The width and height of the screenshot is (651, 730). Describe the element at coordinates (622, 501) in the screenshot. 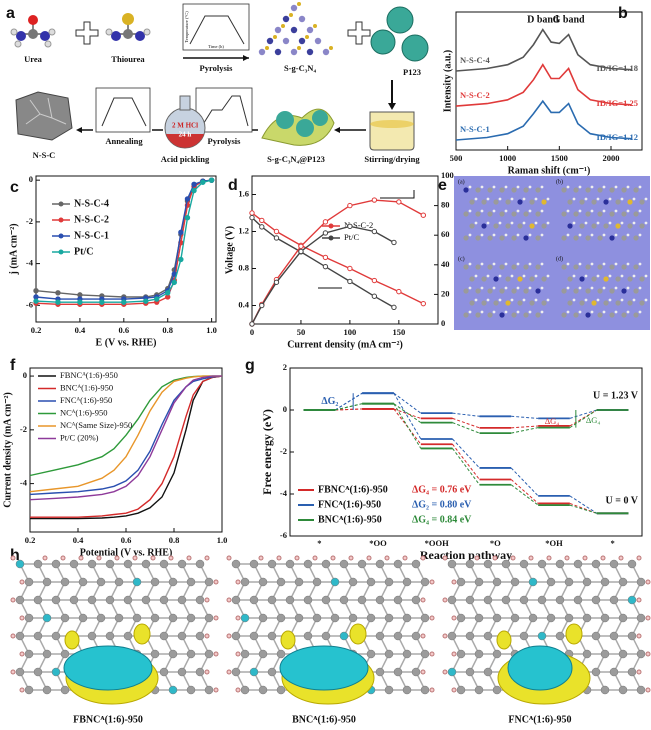

I see `potential-label: U = 0 V` at that location.